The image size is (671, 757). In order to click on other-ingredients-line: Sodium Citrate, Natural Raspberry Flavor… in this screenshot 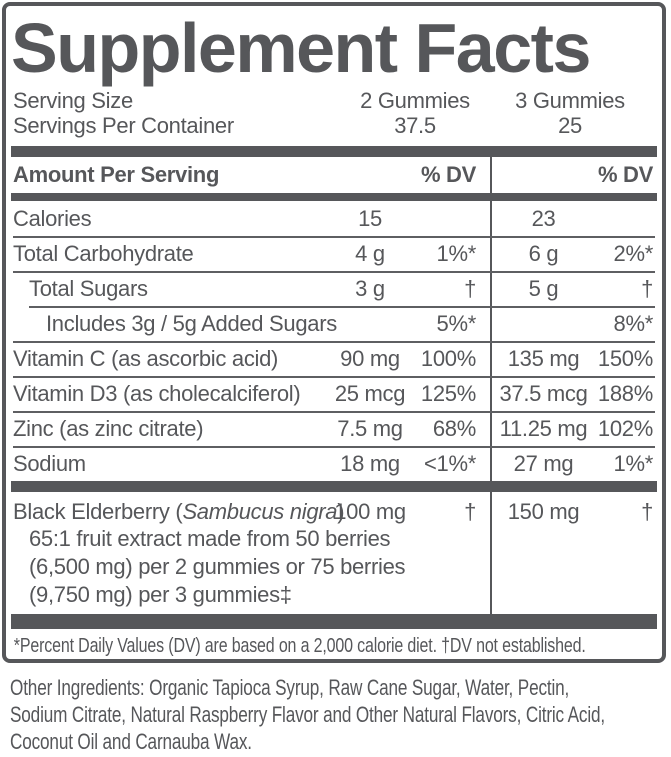, I will do `click(308, 714)`.